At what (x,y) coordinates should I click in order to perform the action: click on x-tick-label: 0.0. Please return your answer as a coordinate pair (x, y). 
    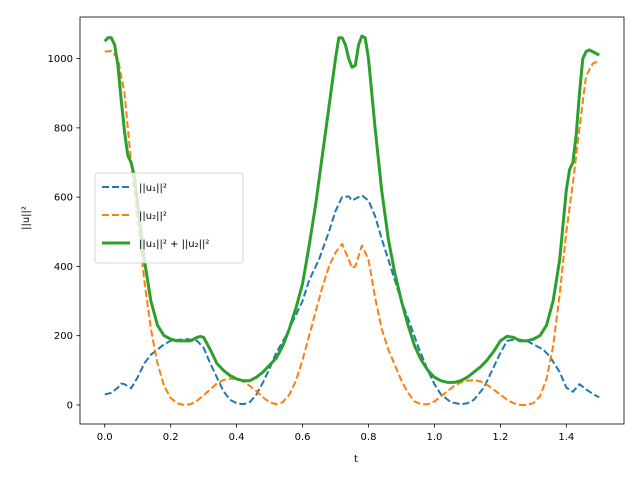
    Looking at the image, I should click on (105, 437).